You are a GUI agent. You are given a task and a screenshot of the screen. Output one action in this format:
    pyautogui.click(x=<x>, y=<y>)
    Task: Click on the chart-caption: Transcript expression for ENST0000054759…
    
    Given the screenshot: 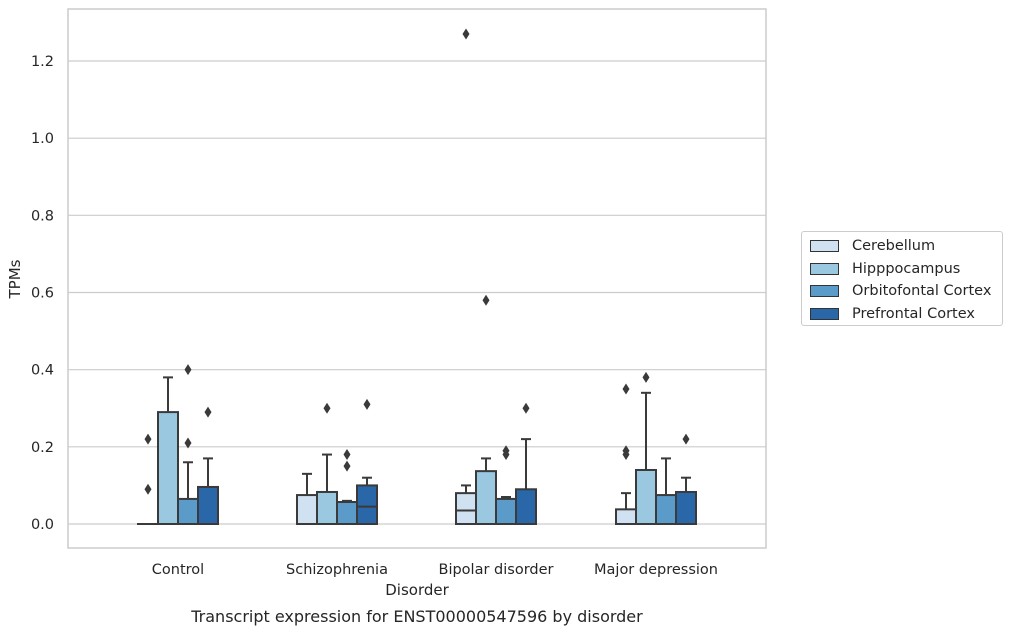 What is the action you would take?
    pyautogui.click(x=416, y=616)
    